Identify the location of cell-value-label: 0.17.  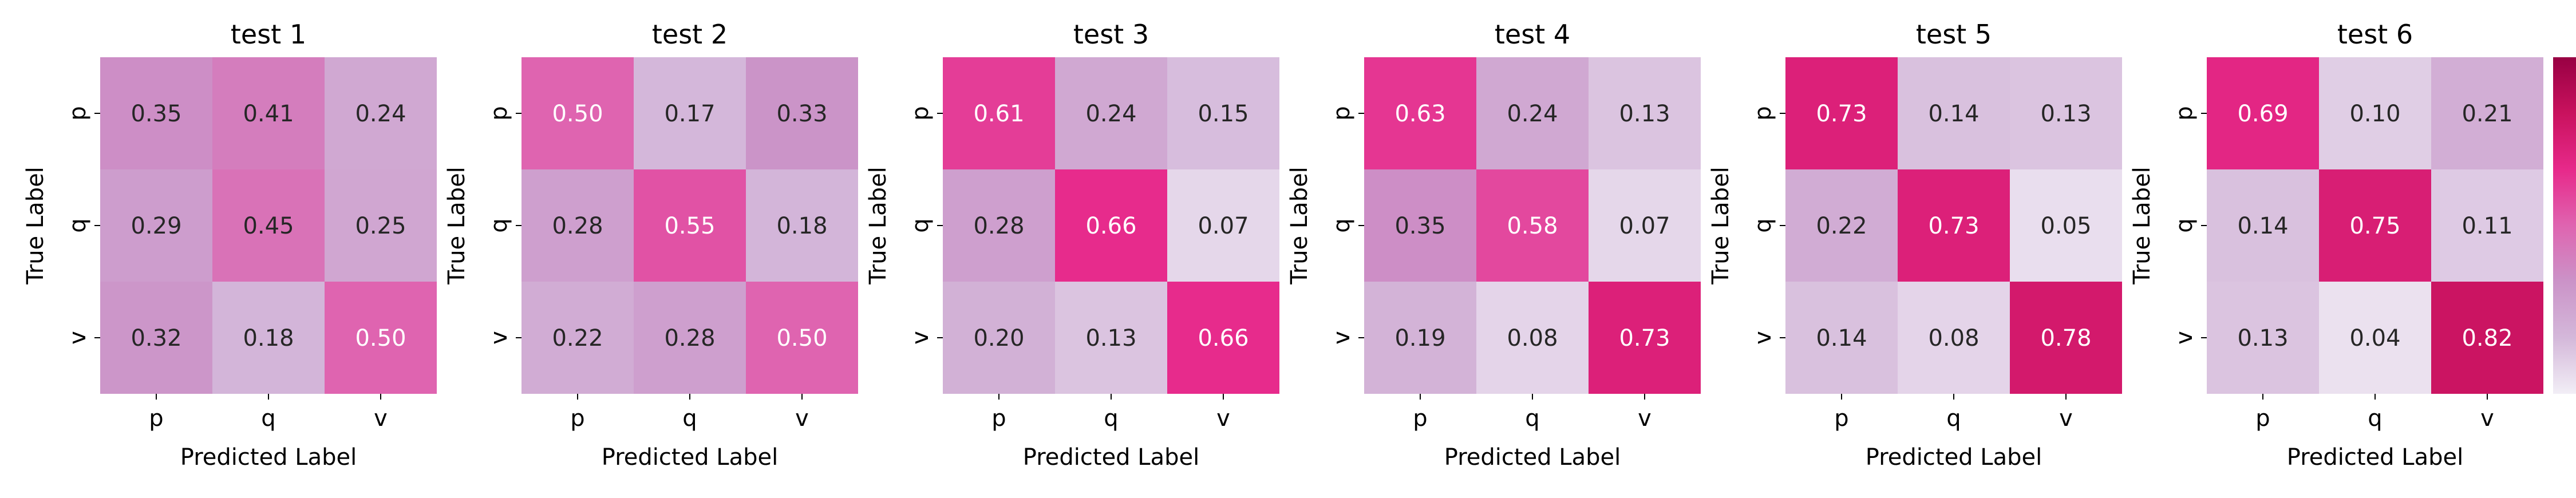
(689, 114).